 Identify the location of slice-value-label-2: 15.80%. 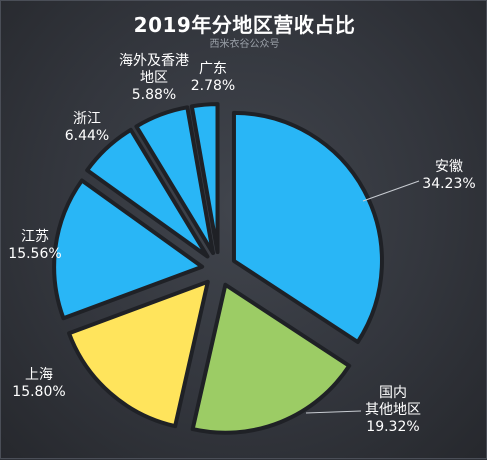
(38, 392).